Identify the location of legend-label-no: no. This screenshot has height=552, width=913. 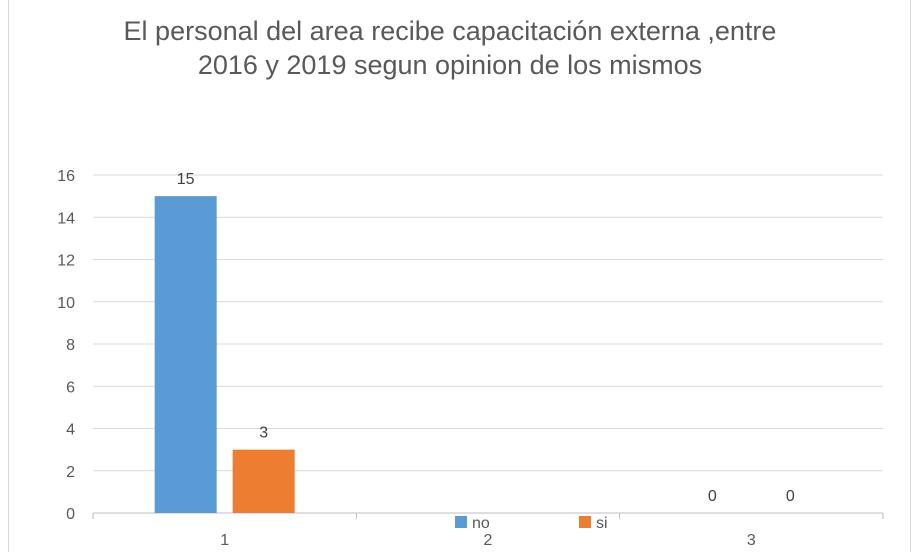
(481, 523).